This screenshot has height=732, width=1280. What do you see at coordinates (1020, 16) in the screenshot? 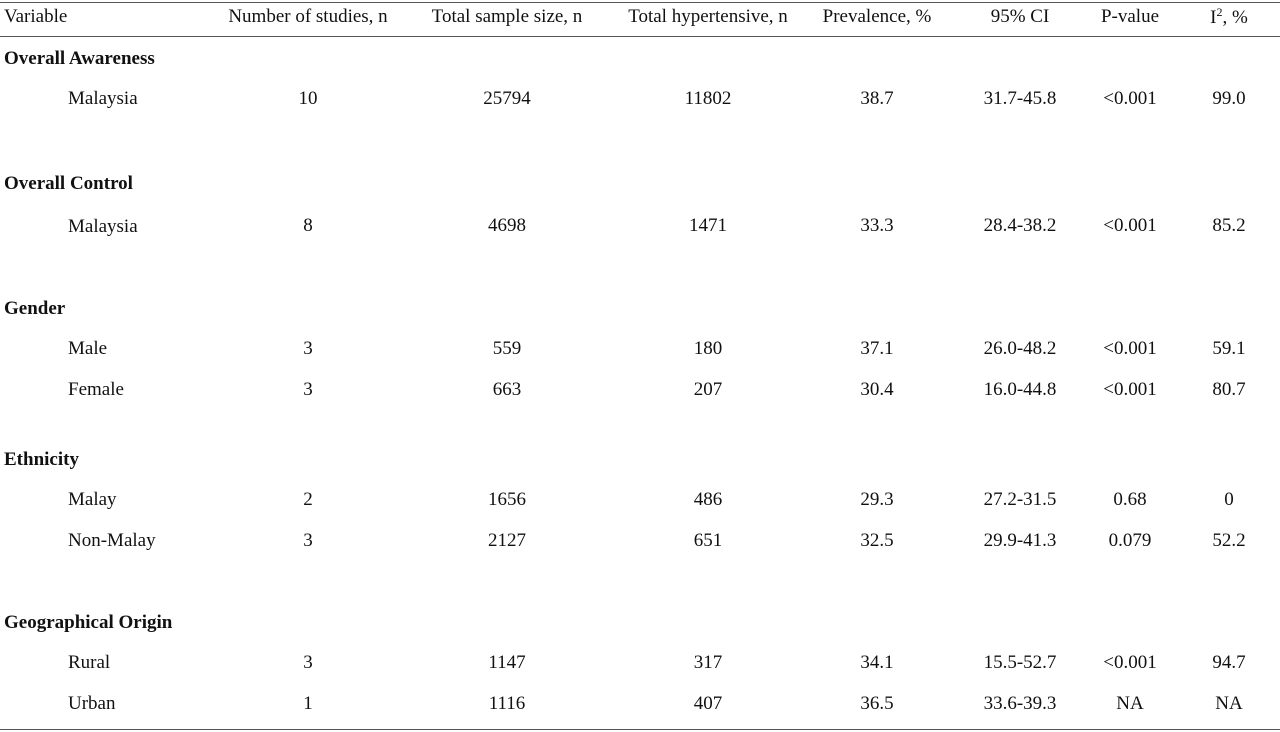
I see `header-95-ci: 95% CI` at bounding box center [1020, 16].